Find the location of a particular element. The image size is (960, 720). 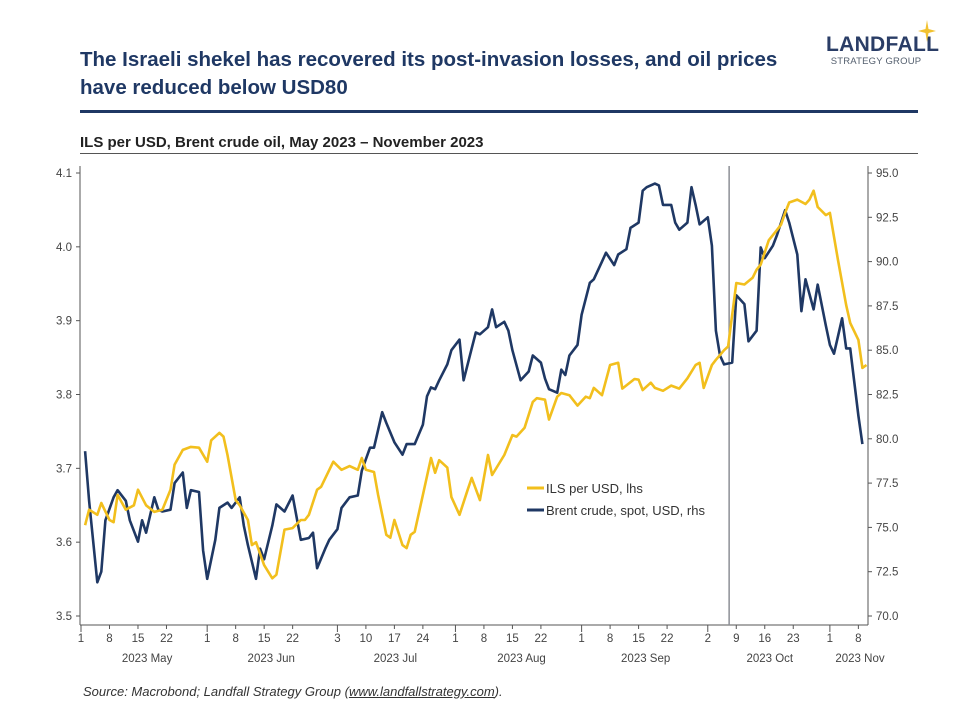

subtitle-divider is located at coordinates (499, 153).